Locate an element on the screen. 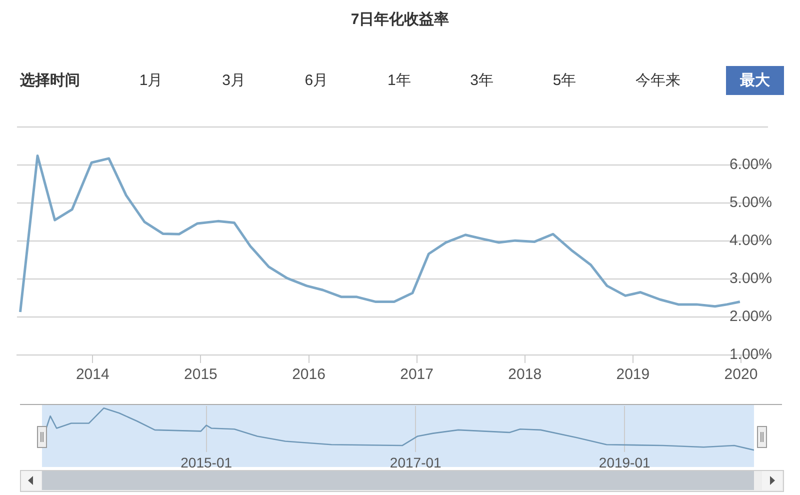 The width and height of the screenshot is (800, 495). text: 3月 is located at coordinates (233, 81).